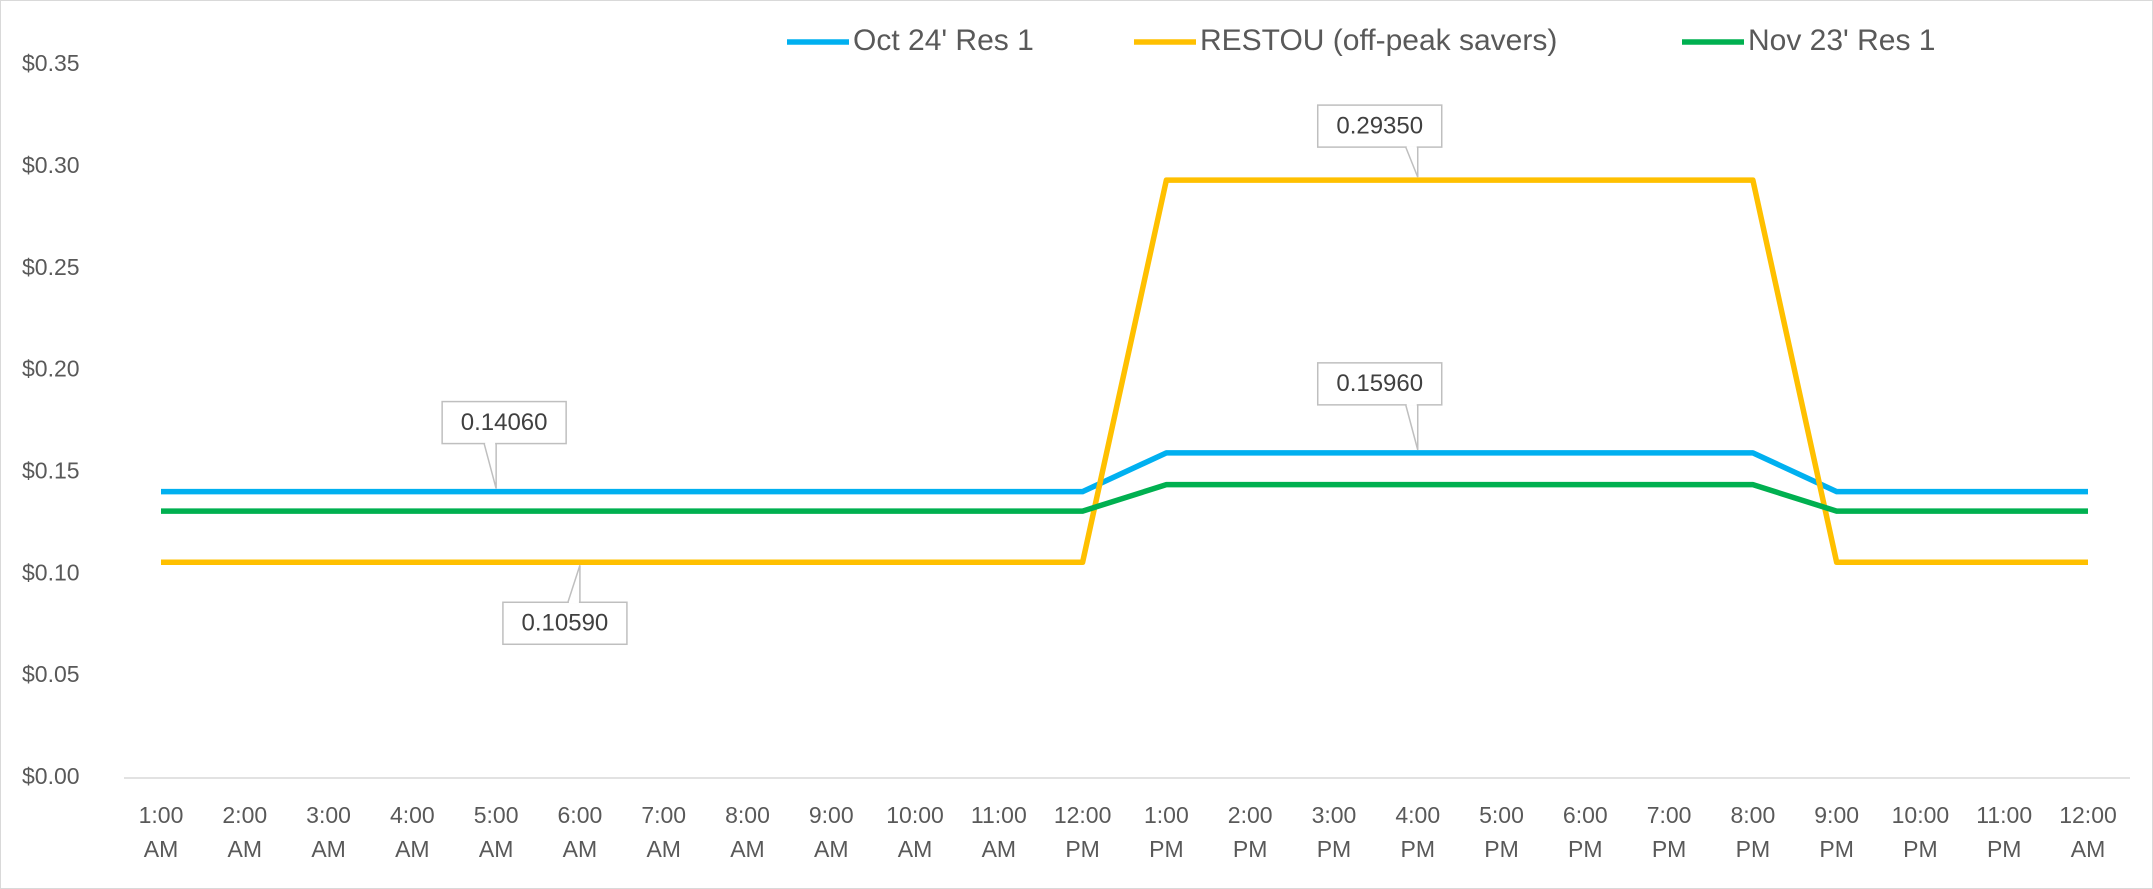  What do you see at coordinates (1417, 832) in the screenshot?
I see `x-tick-label: 4:00 PM` at bounding box center [1417, 832].